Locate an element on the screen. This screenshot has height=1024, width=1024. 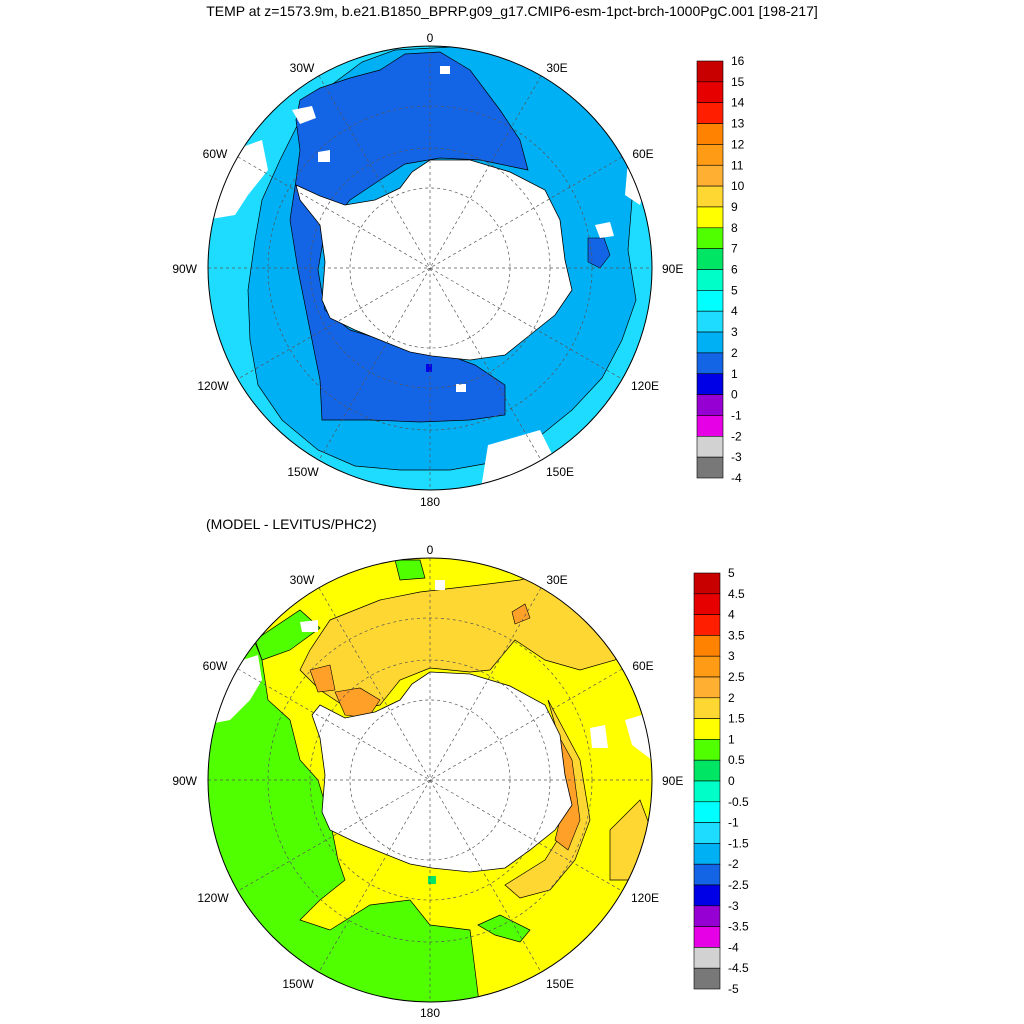
lon-label-60e-bottom: 60E is located at coordinates (642, 666).